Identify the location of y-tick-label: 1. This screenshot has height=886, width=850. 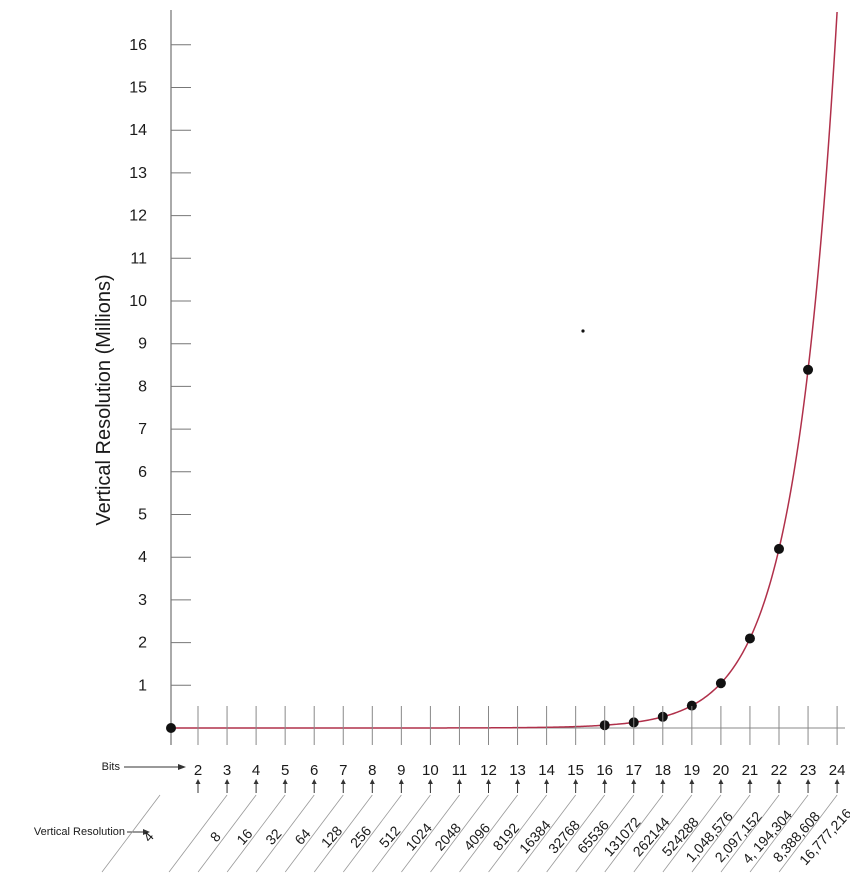
(142, 685).